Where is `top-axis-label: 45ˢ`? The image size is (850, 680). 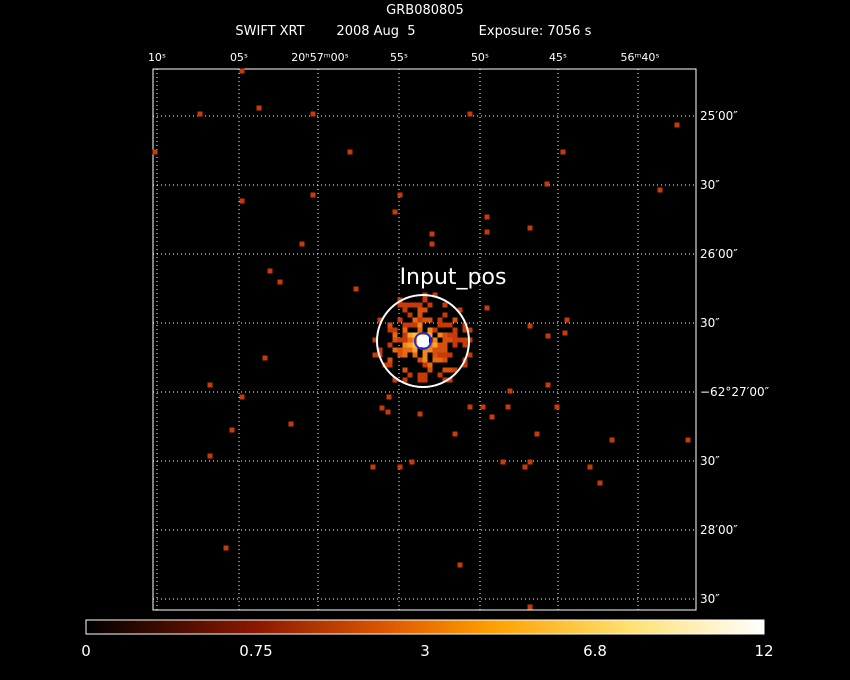
top-axis-label: 45ˢ is located at coordinates (558, 57).